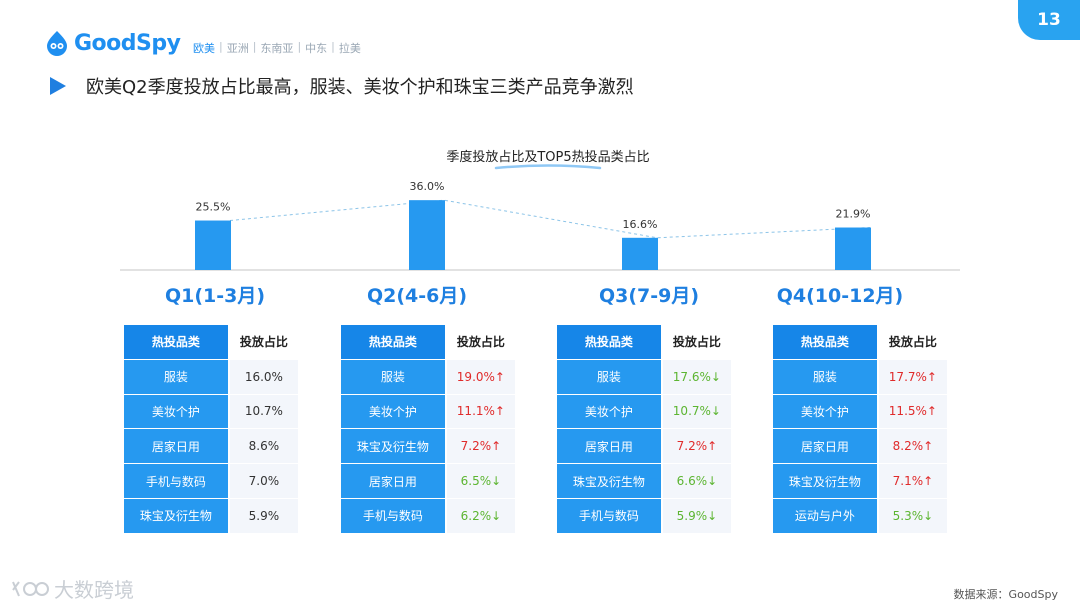 Image resolution: width=1080 pixels, height=608 pixels. Describe the element at coordinates (30, 588) in the screenshot. I see `watermark-logo-icon` at that location.